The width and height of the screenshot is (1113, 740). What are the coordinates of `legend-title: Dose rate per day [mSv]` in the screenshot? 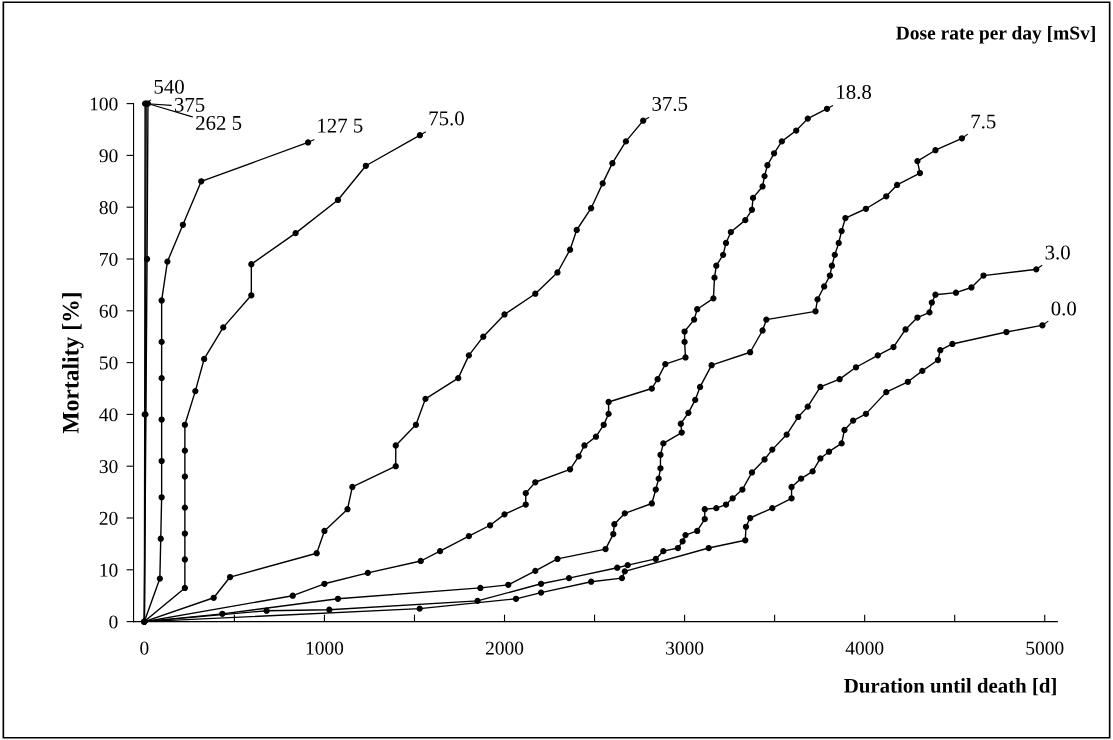 It's located at (995, 34).